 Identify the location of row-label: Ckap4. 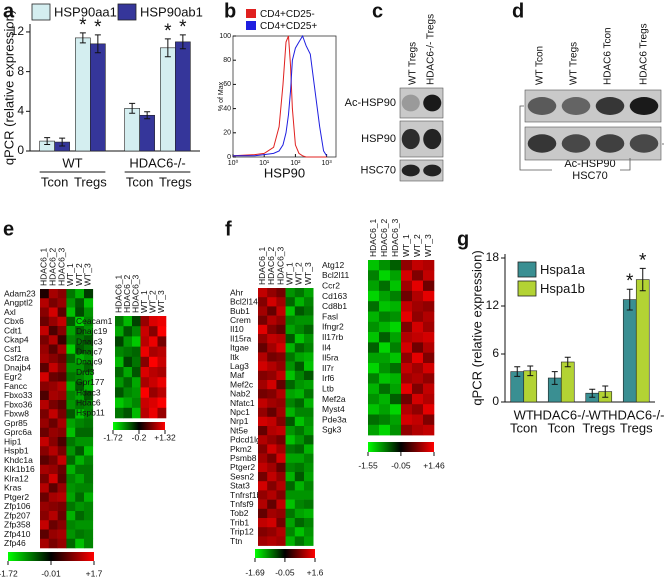
(16, 340).